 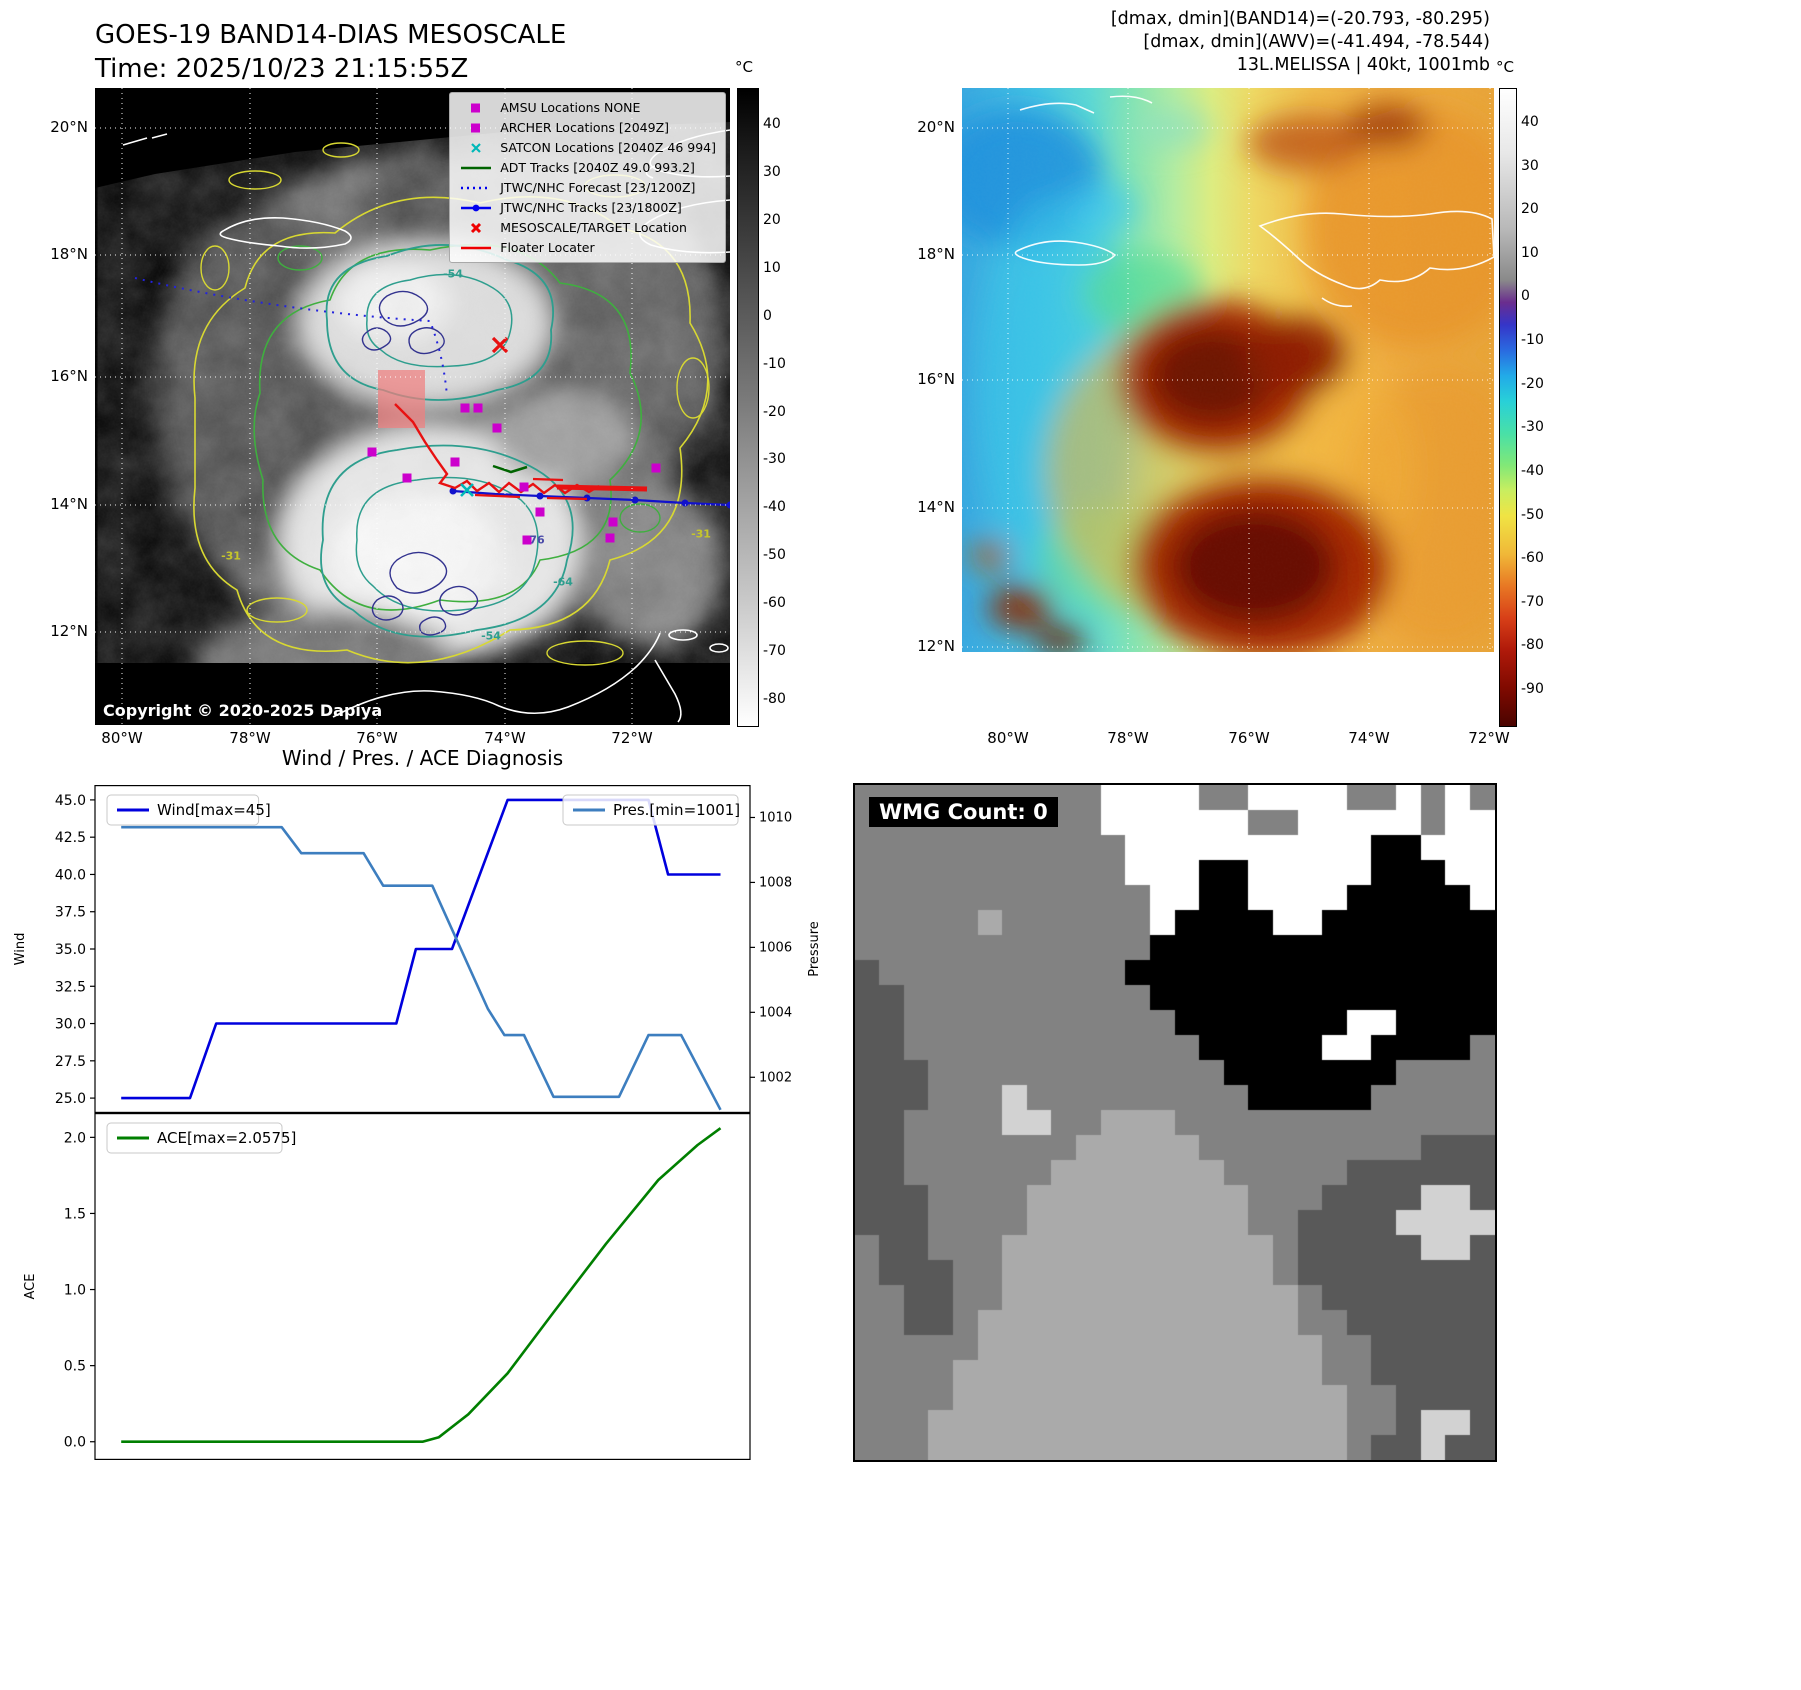 What do you see at coordinates (775, 1012) in the screenshot?
I see `y2-tick-label: 1004` at bounding box center [775, 1012].